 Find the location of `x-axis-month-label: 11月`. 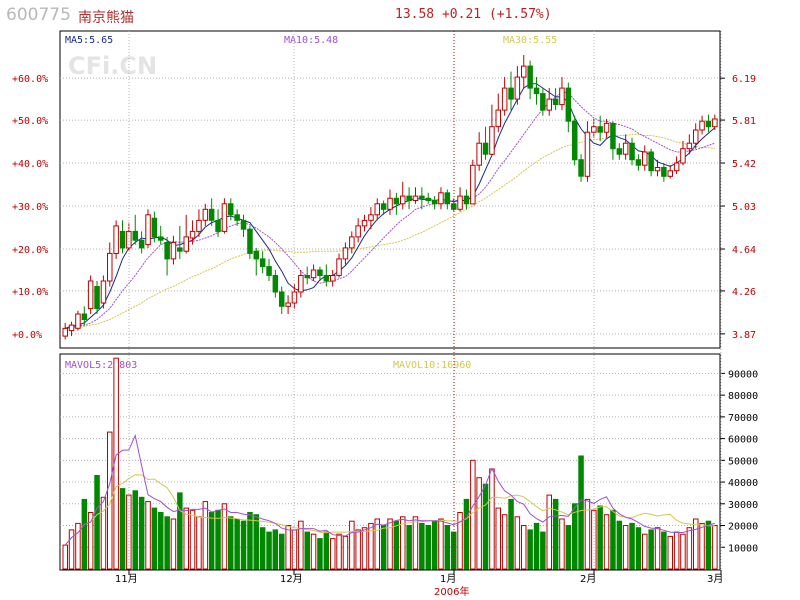

x-axis-month-label: 11月 is located at coordinates (126, 579).